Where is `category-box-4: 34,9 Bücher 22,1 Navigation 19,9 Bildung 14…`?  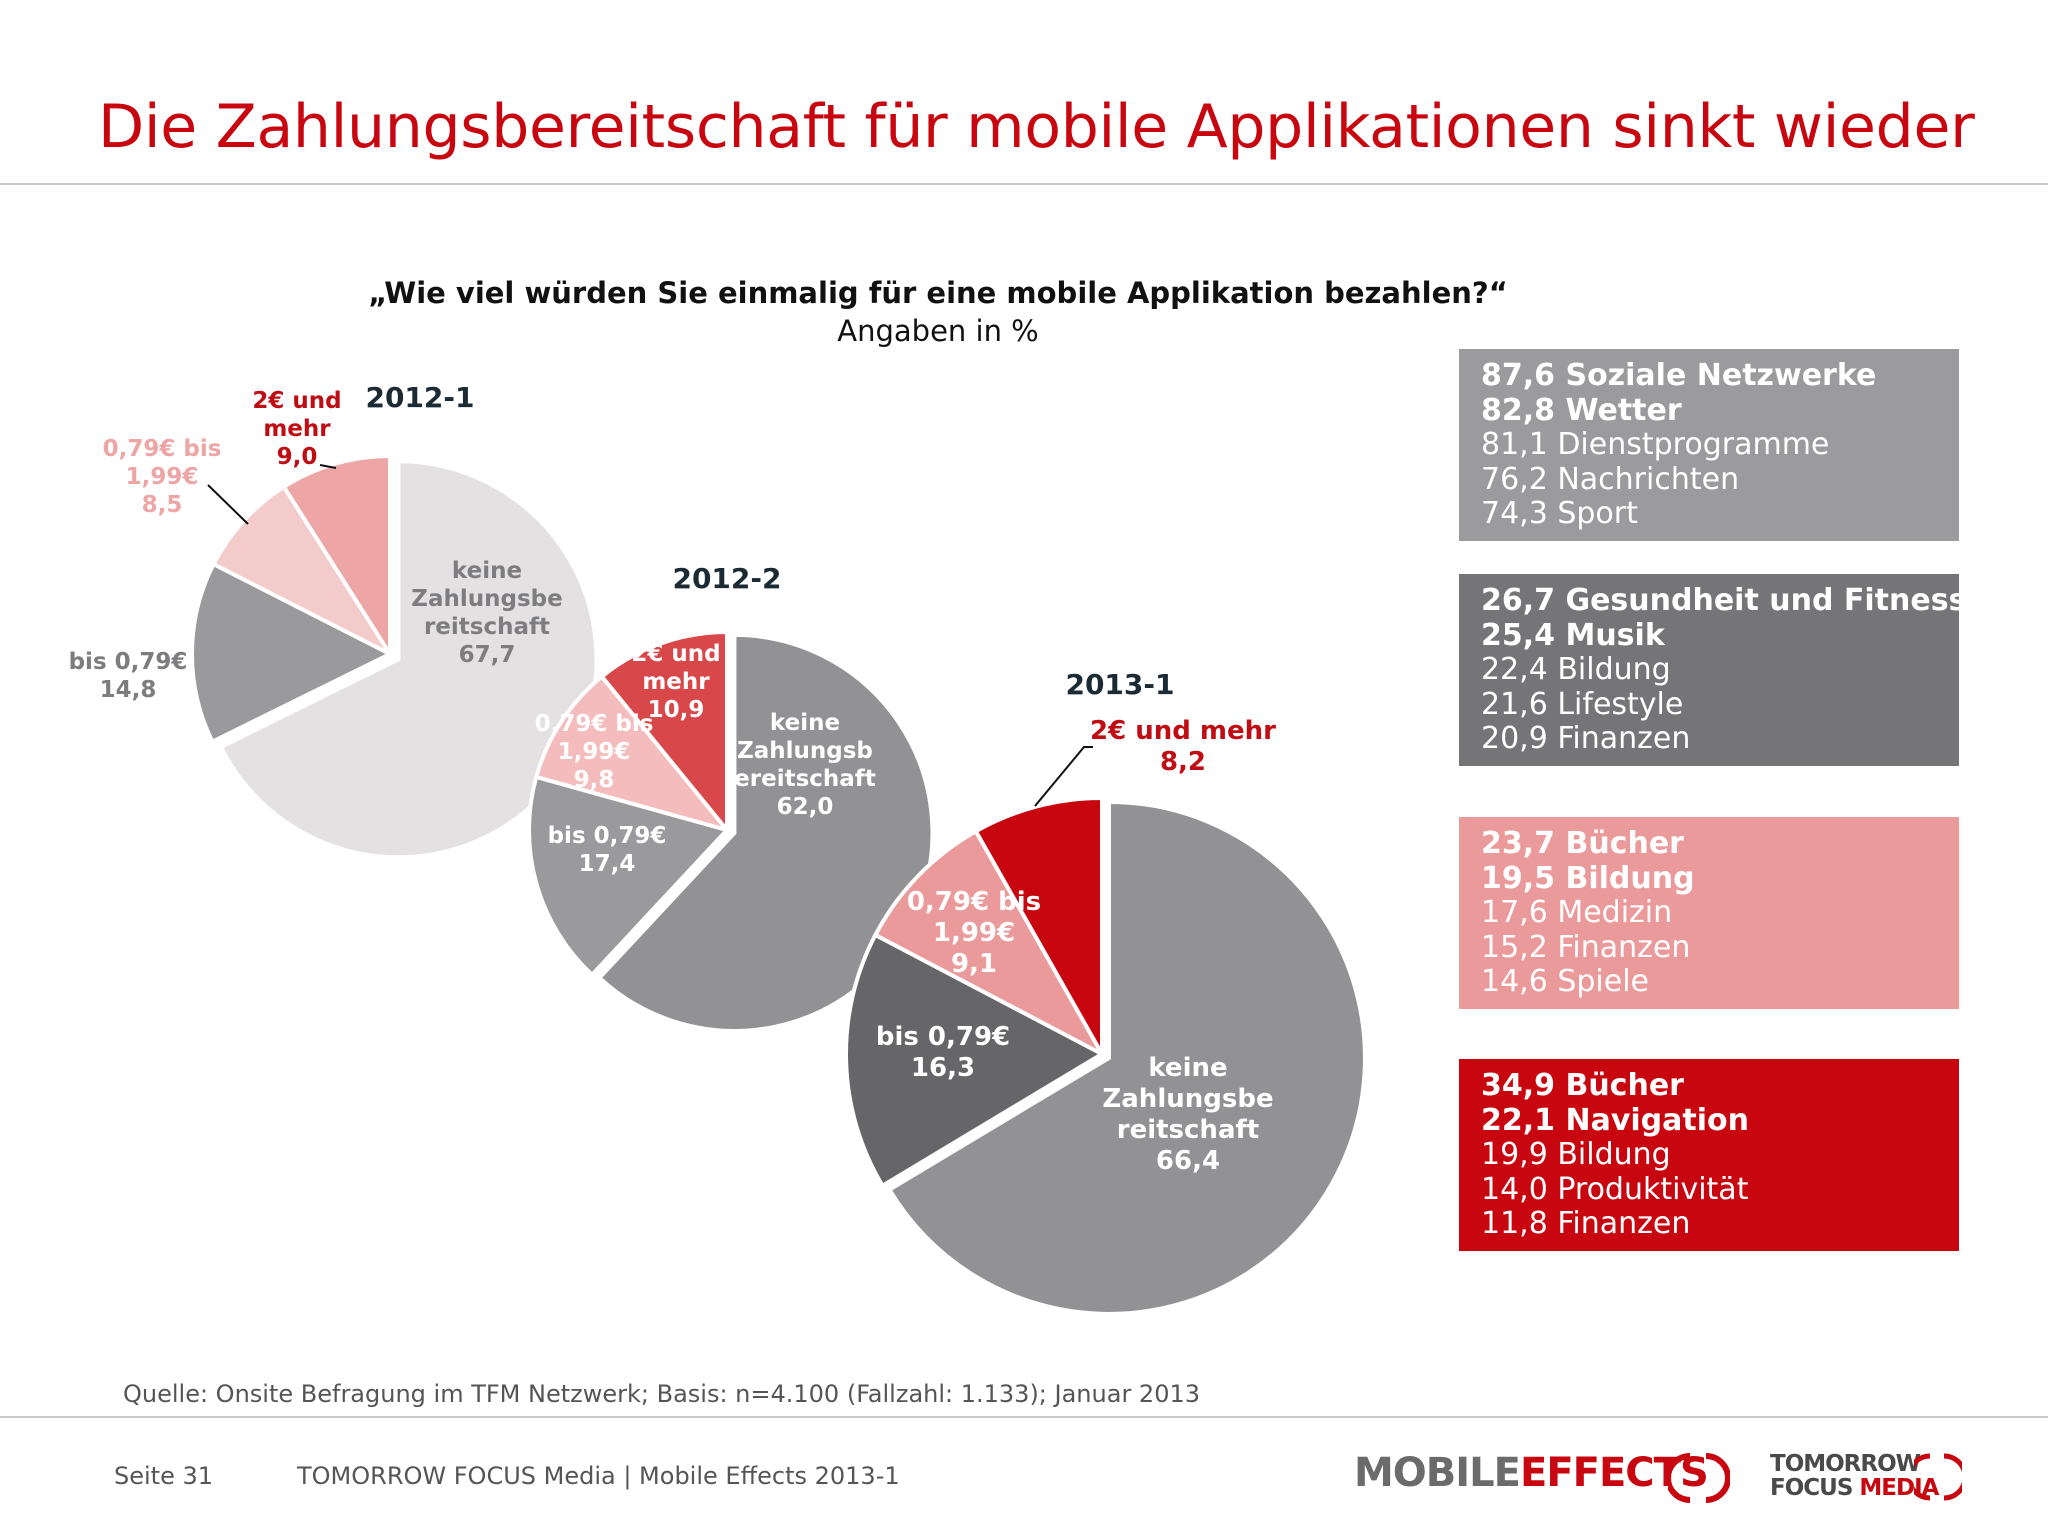 category-box-4: 34,9 Bücher 22,1 Navigation 19,9 Bildung 14… is located at coordinates (1709, 1155).